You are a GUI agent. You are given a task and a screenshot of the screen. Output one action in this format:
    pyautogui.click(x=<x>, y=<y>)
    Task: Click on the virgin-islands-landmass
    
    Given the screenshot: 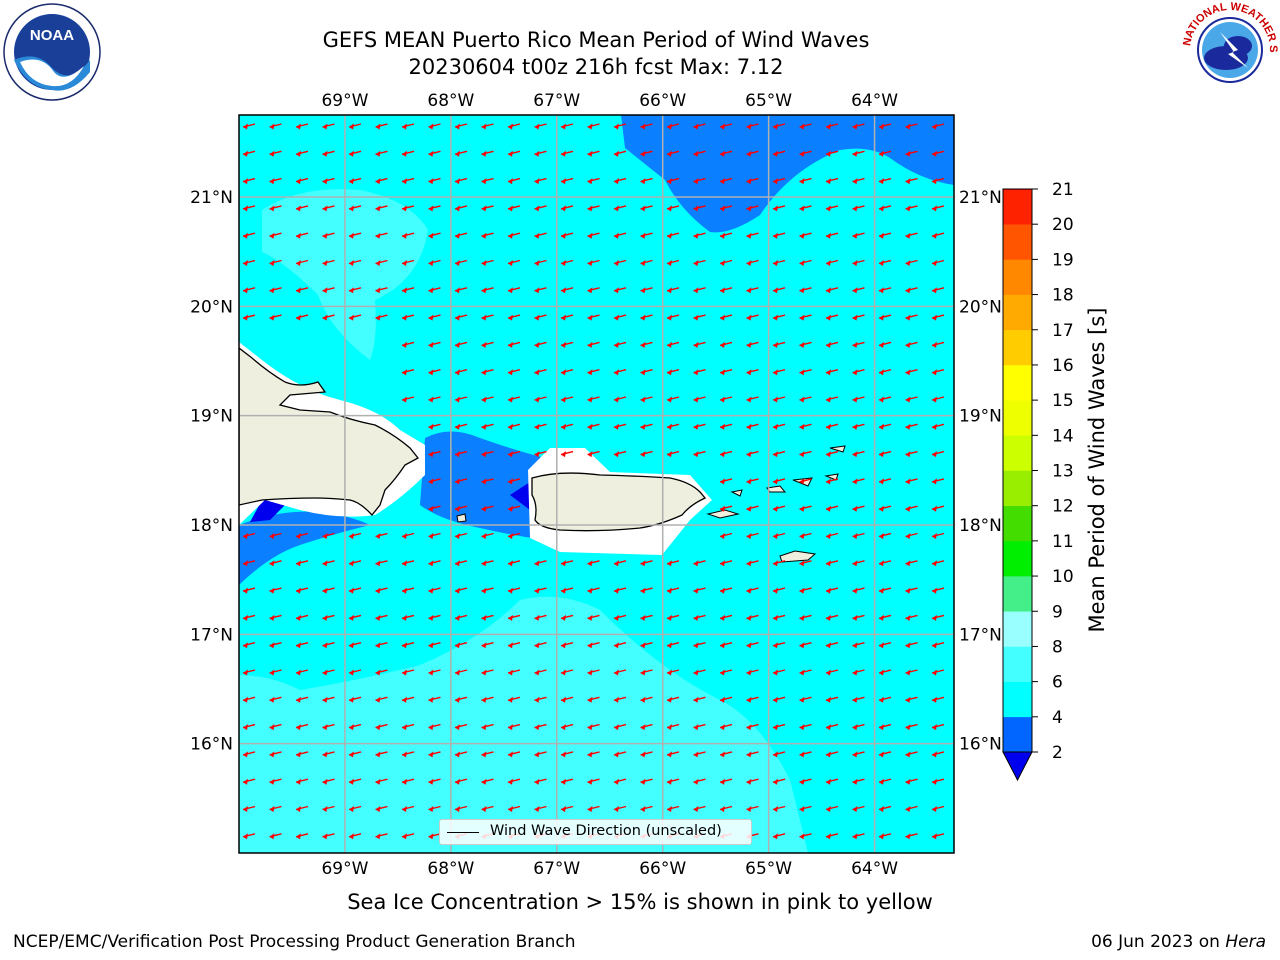 What is the action you would take?
    pyautogui.click(x=776, y=482)
    